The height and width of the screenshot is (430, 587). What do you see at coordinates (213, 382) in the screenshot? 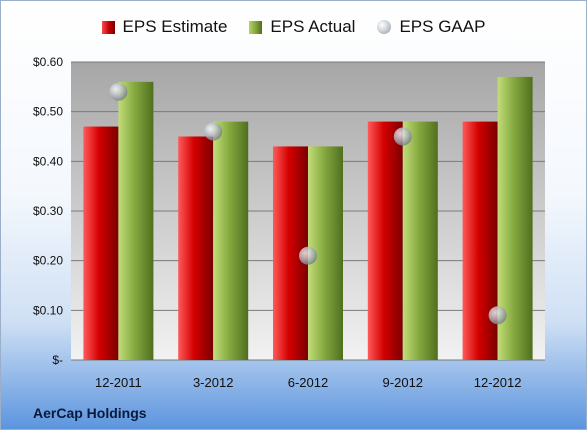
I see `x-tick-label: 3-2012` at bounding box center [213, 382].